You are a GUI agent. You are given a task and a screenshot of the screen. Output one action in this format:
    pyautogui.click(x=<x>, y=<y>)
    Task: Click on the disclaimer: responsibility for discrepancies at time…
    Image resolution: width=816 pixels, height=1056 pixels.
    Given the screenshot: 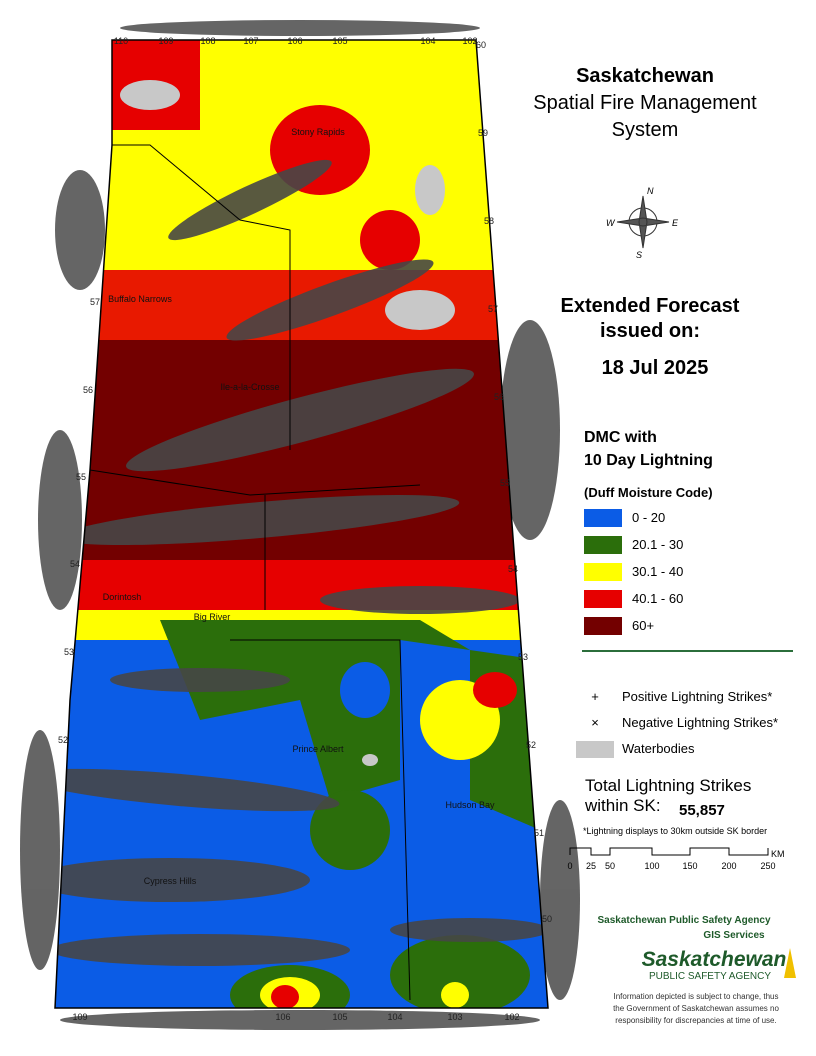 What is the action you would take?
    pyautogui.click(x=695, y=1020)
    